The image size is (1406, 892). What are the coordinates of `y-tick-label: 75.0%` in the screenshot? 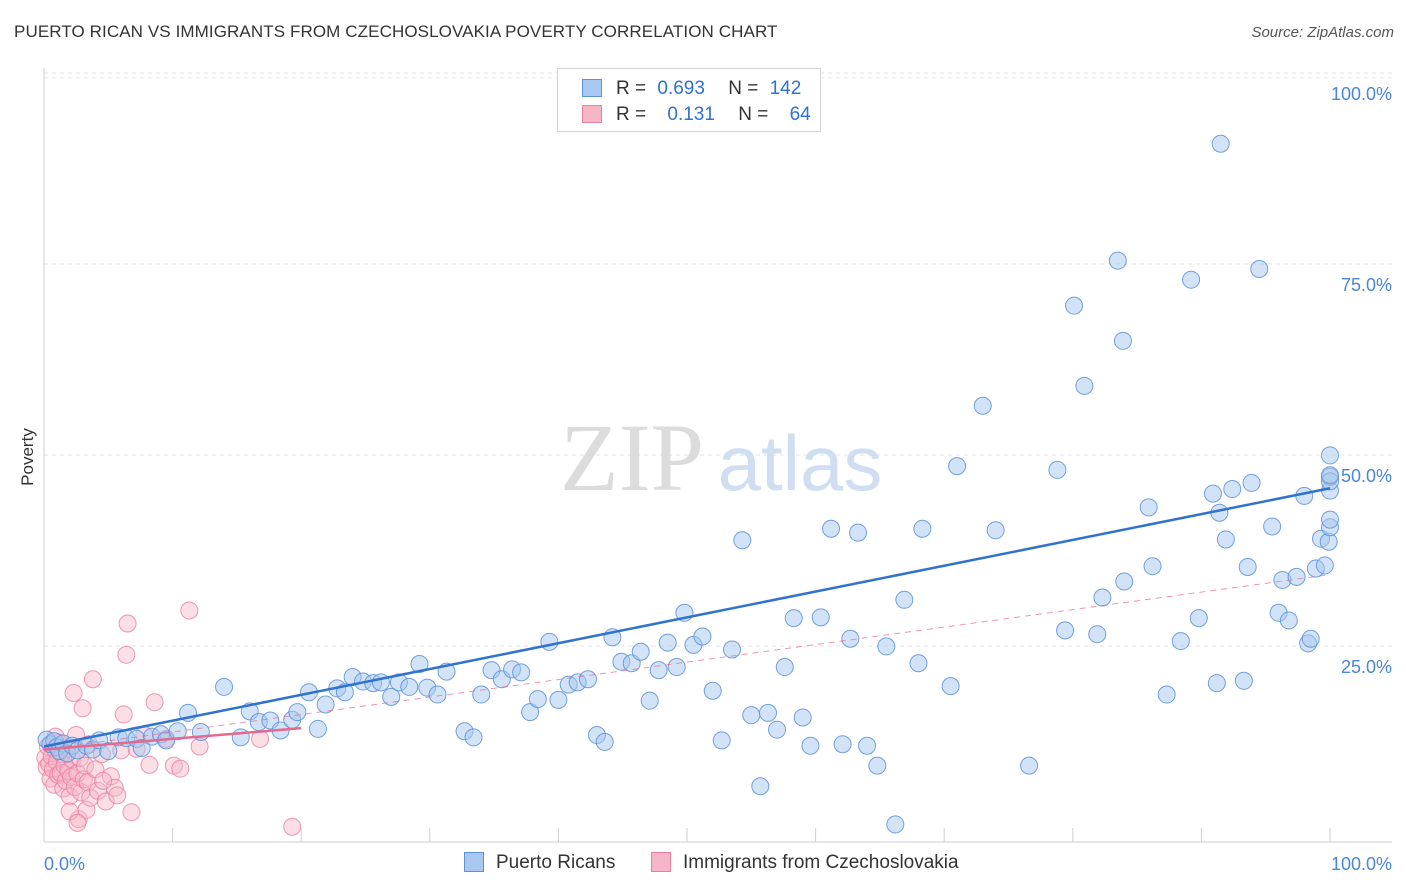 It's located at (1366, 285).